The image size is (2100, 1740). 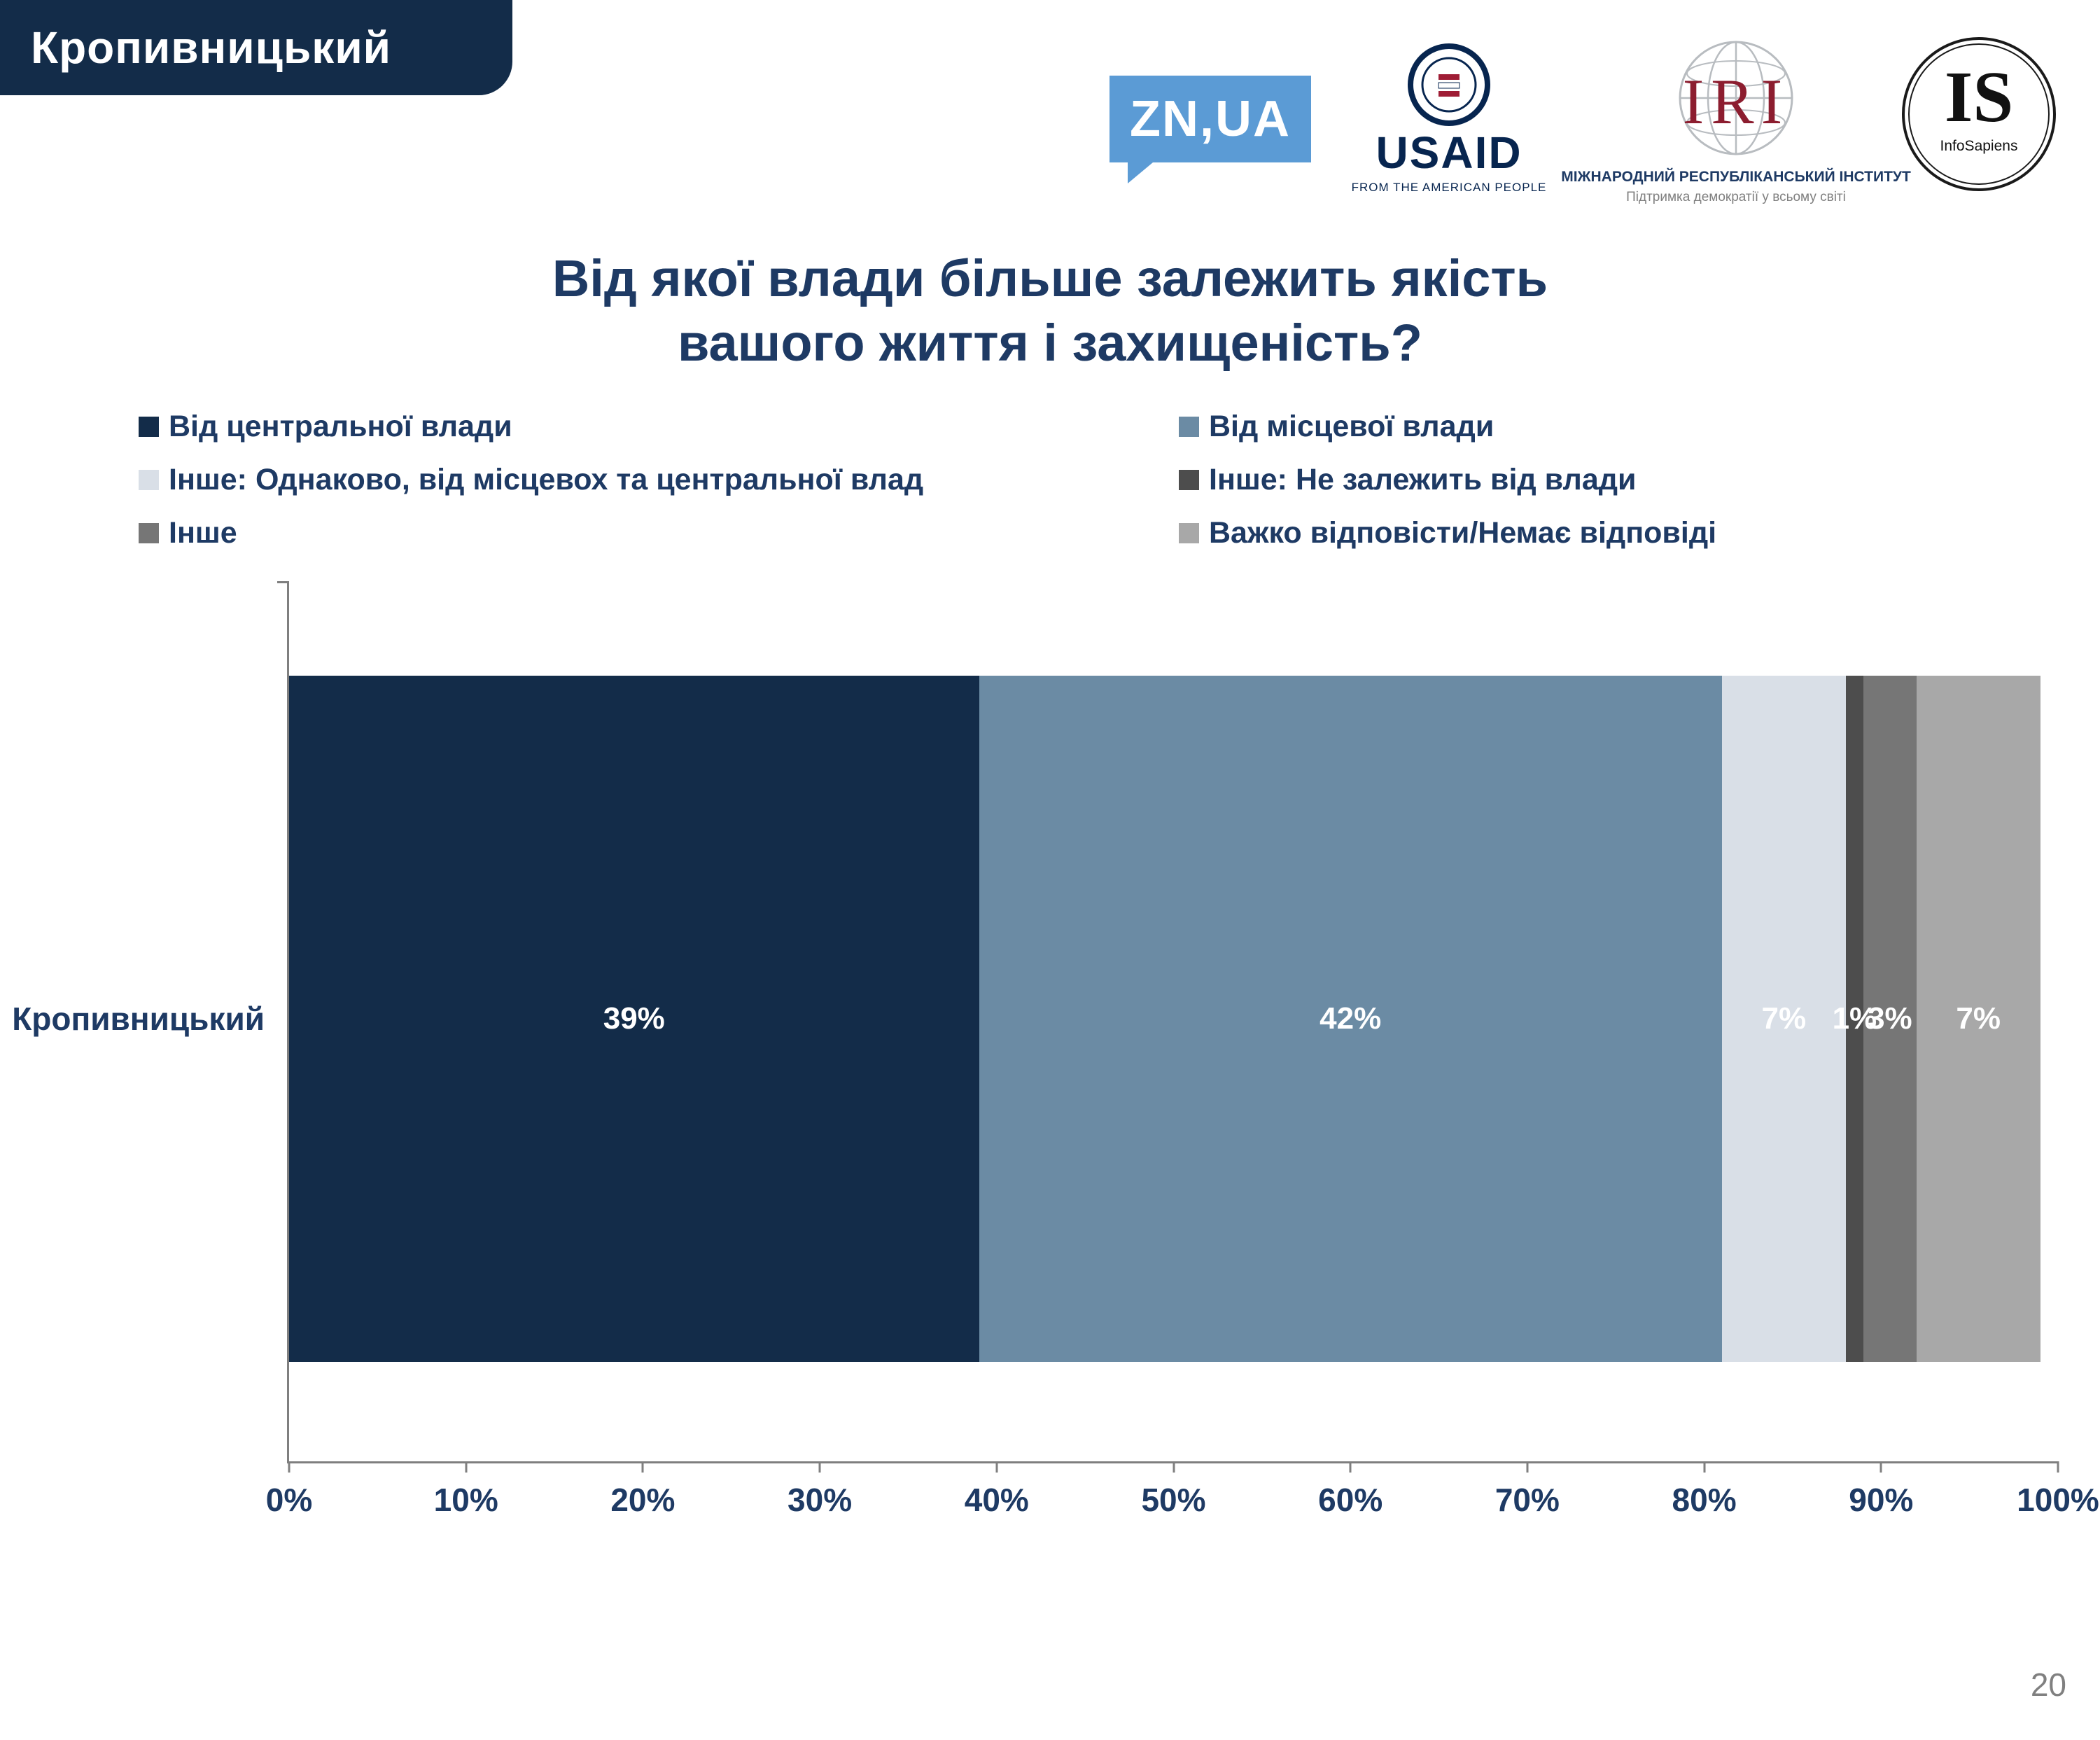 What do you see at coordinates (138, 1019) in the screenshot?
I see `category-label: Кропивницький` at bounding box center [138, 1019].